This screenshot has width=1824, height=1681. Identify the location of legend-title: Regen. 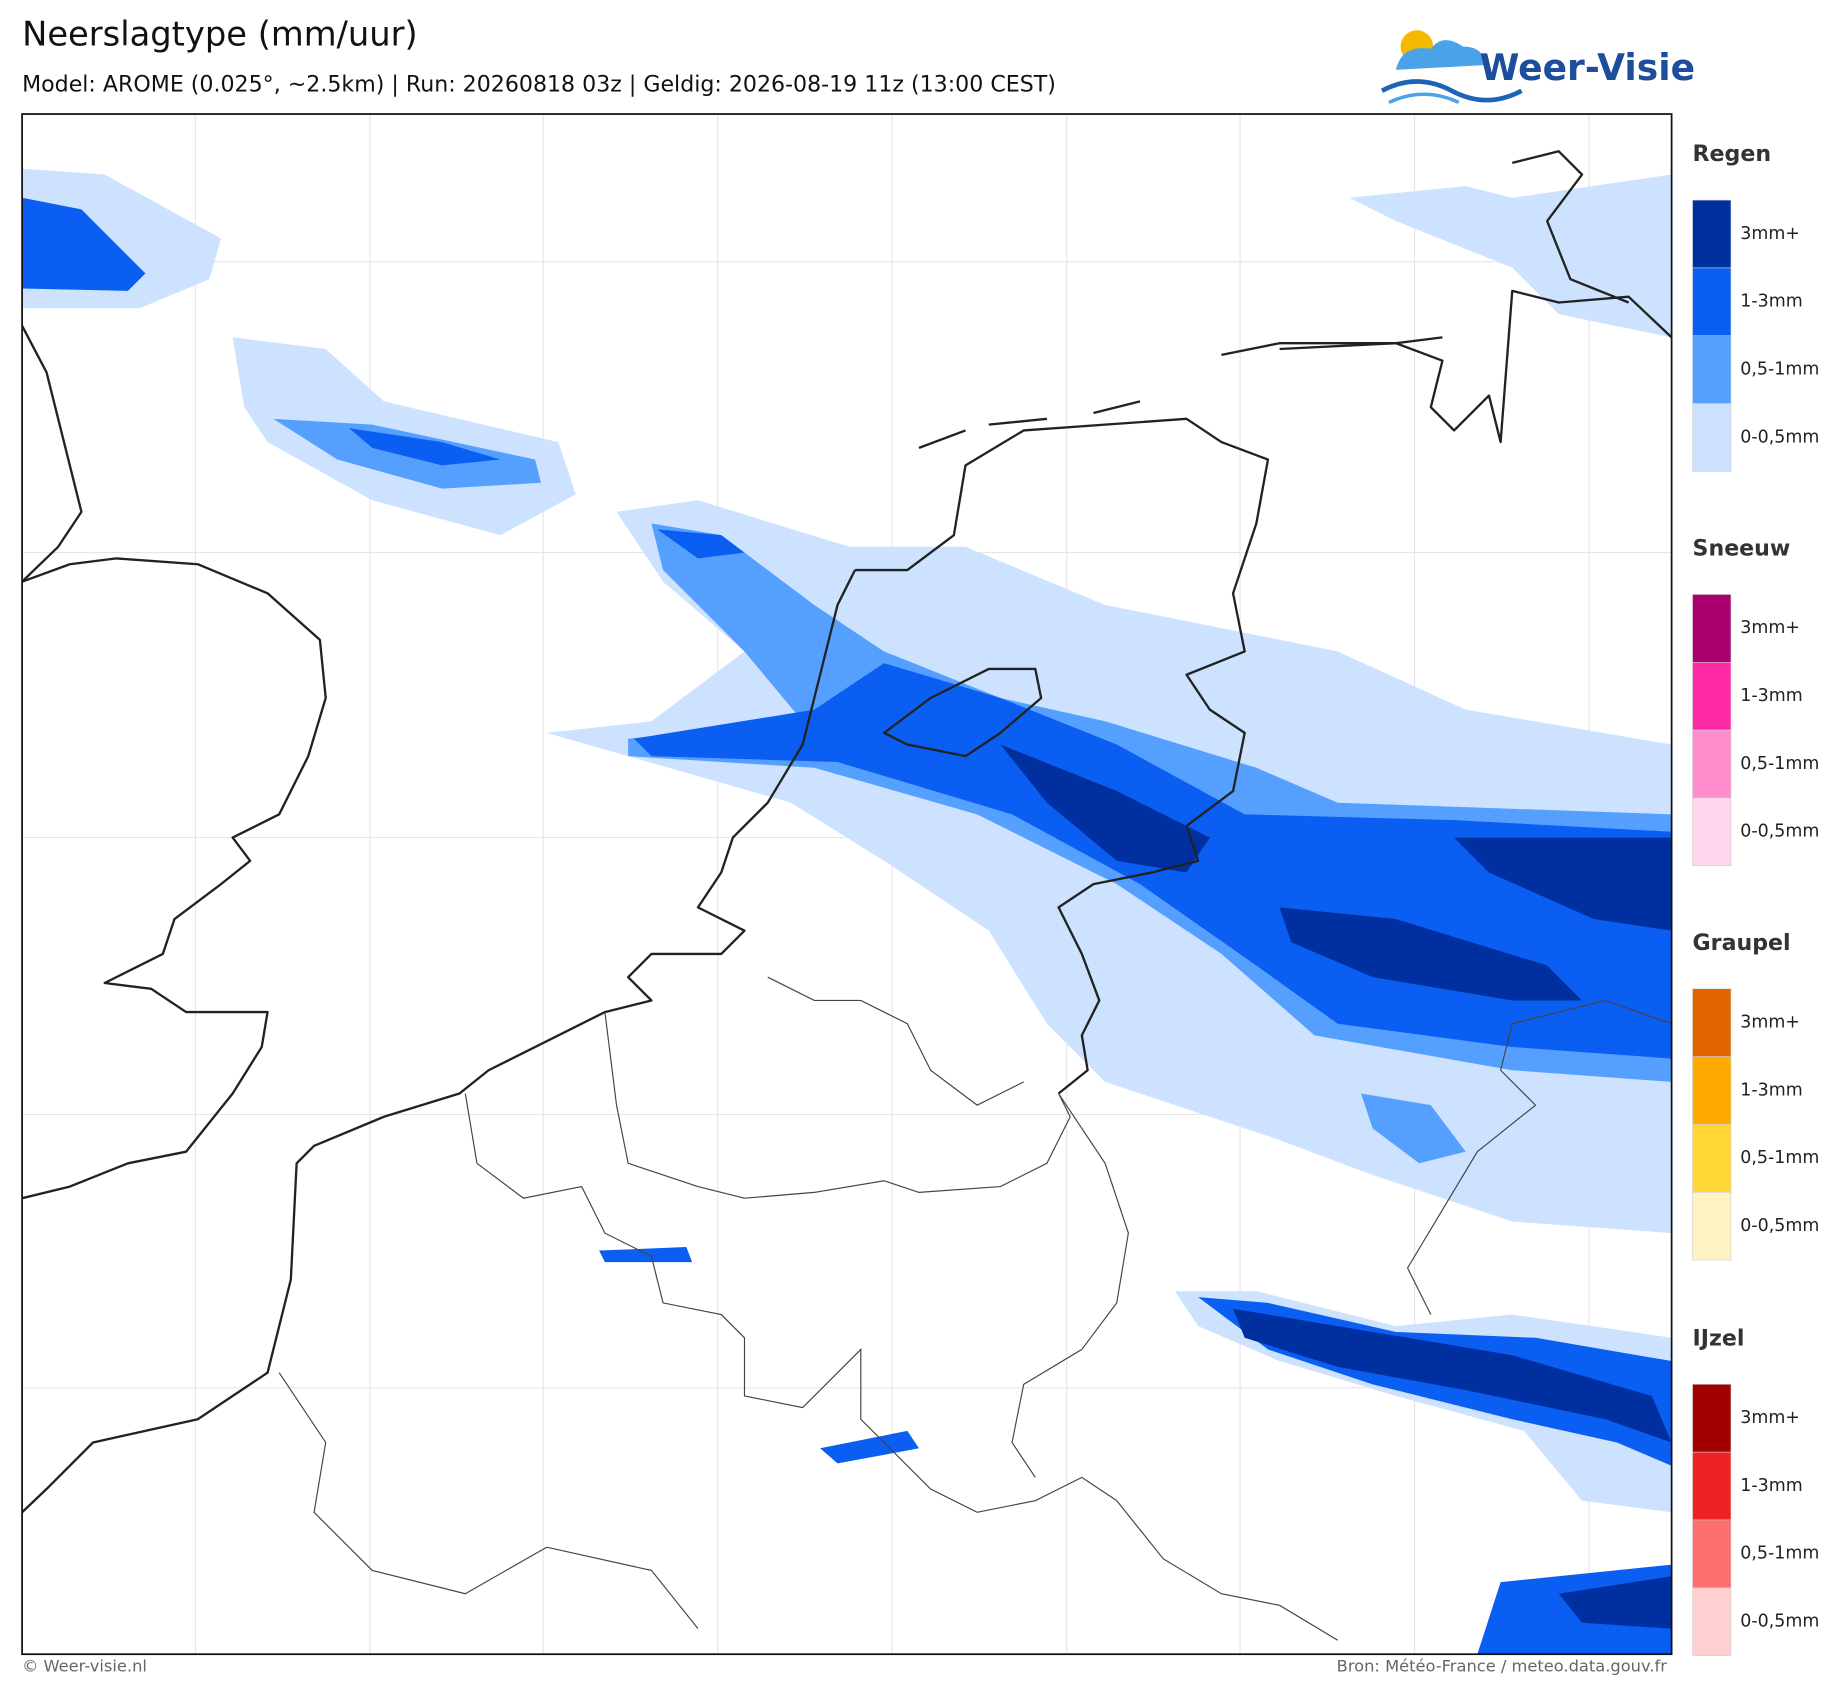
(1732, 154).